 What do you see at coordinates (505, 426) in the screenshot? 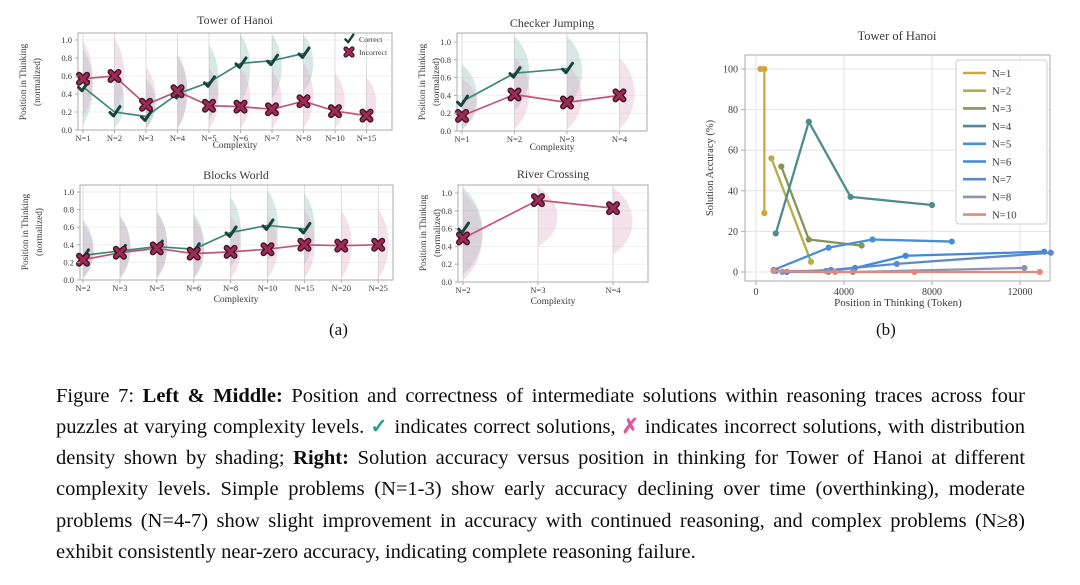
I see `caption-segment: indicates correct solutions,` at bounding box center [505, 426].